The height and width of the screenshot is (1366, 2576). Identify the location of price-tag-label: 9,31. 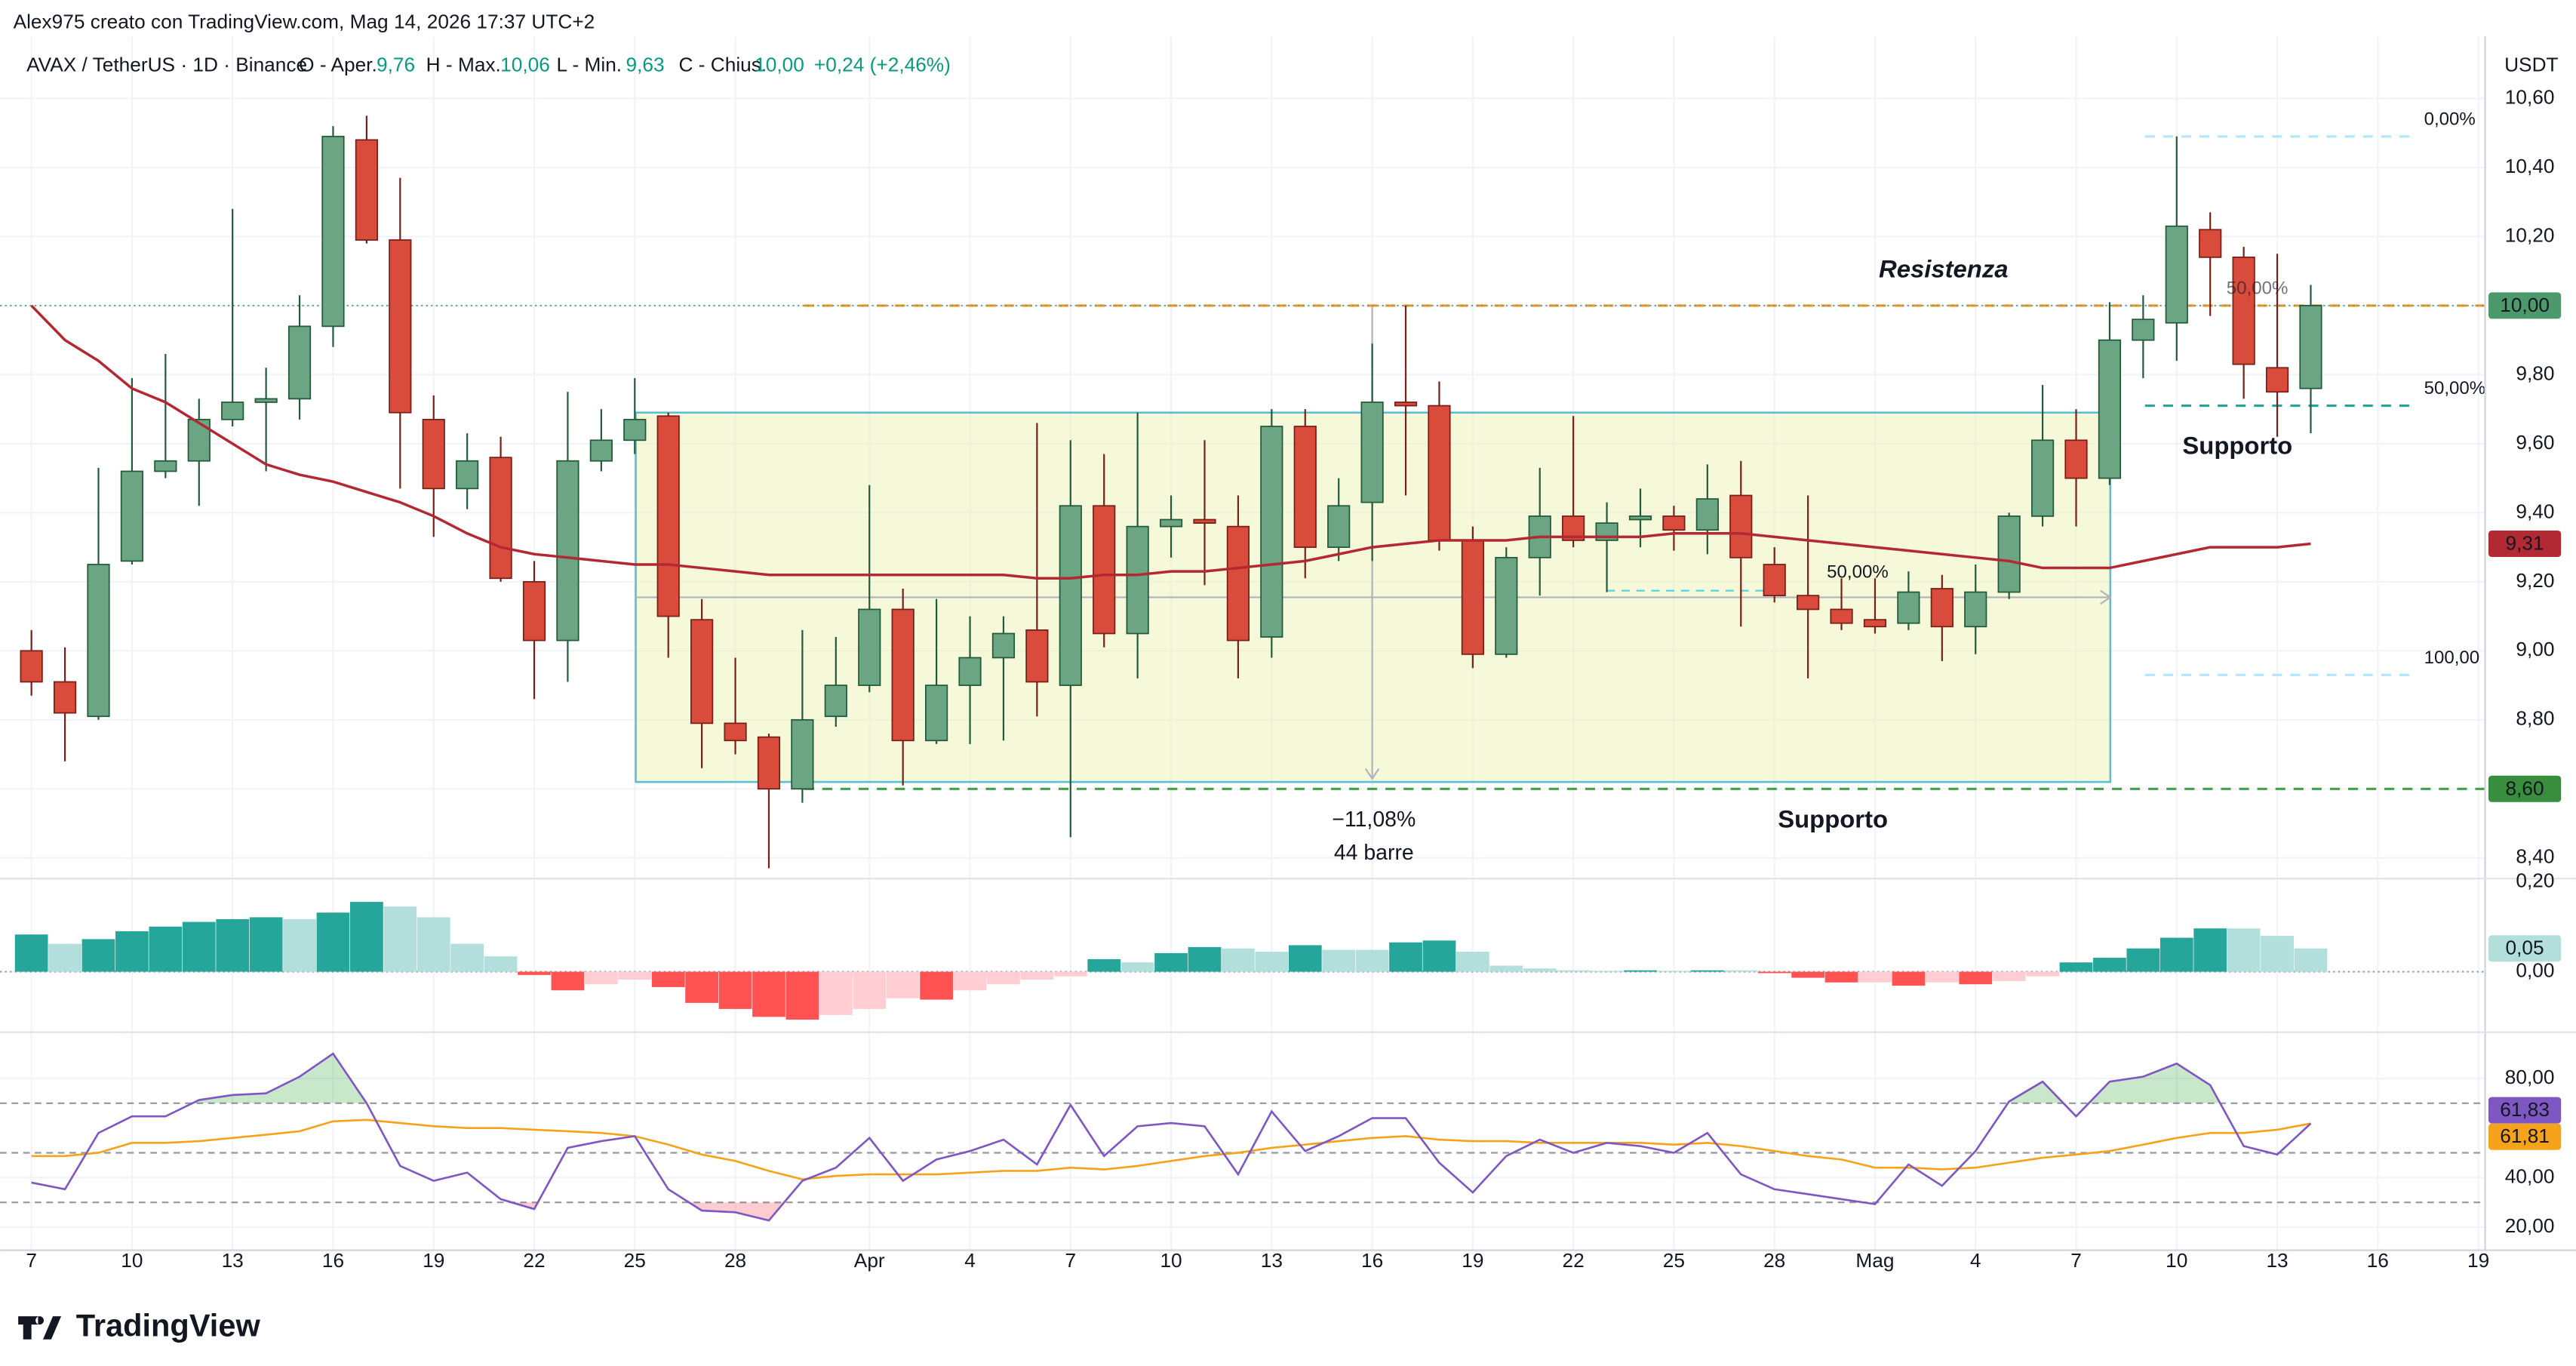
(2525, 543).